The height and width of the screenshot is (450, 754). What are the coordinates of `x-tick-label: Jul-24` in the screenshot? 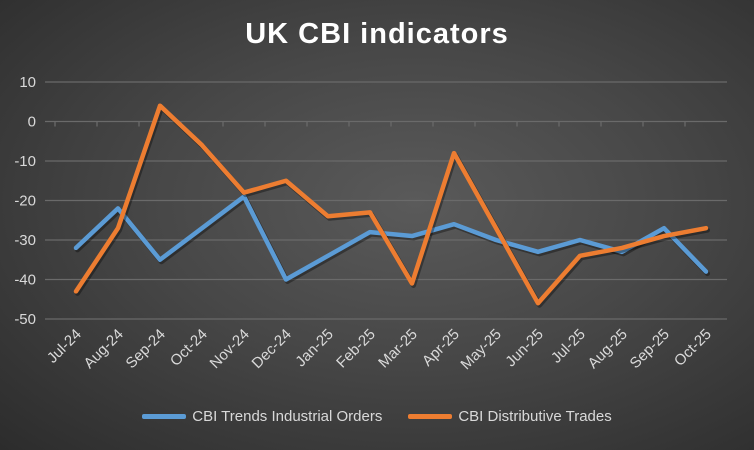 It's located at (64, 346).